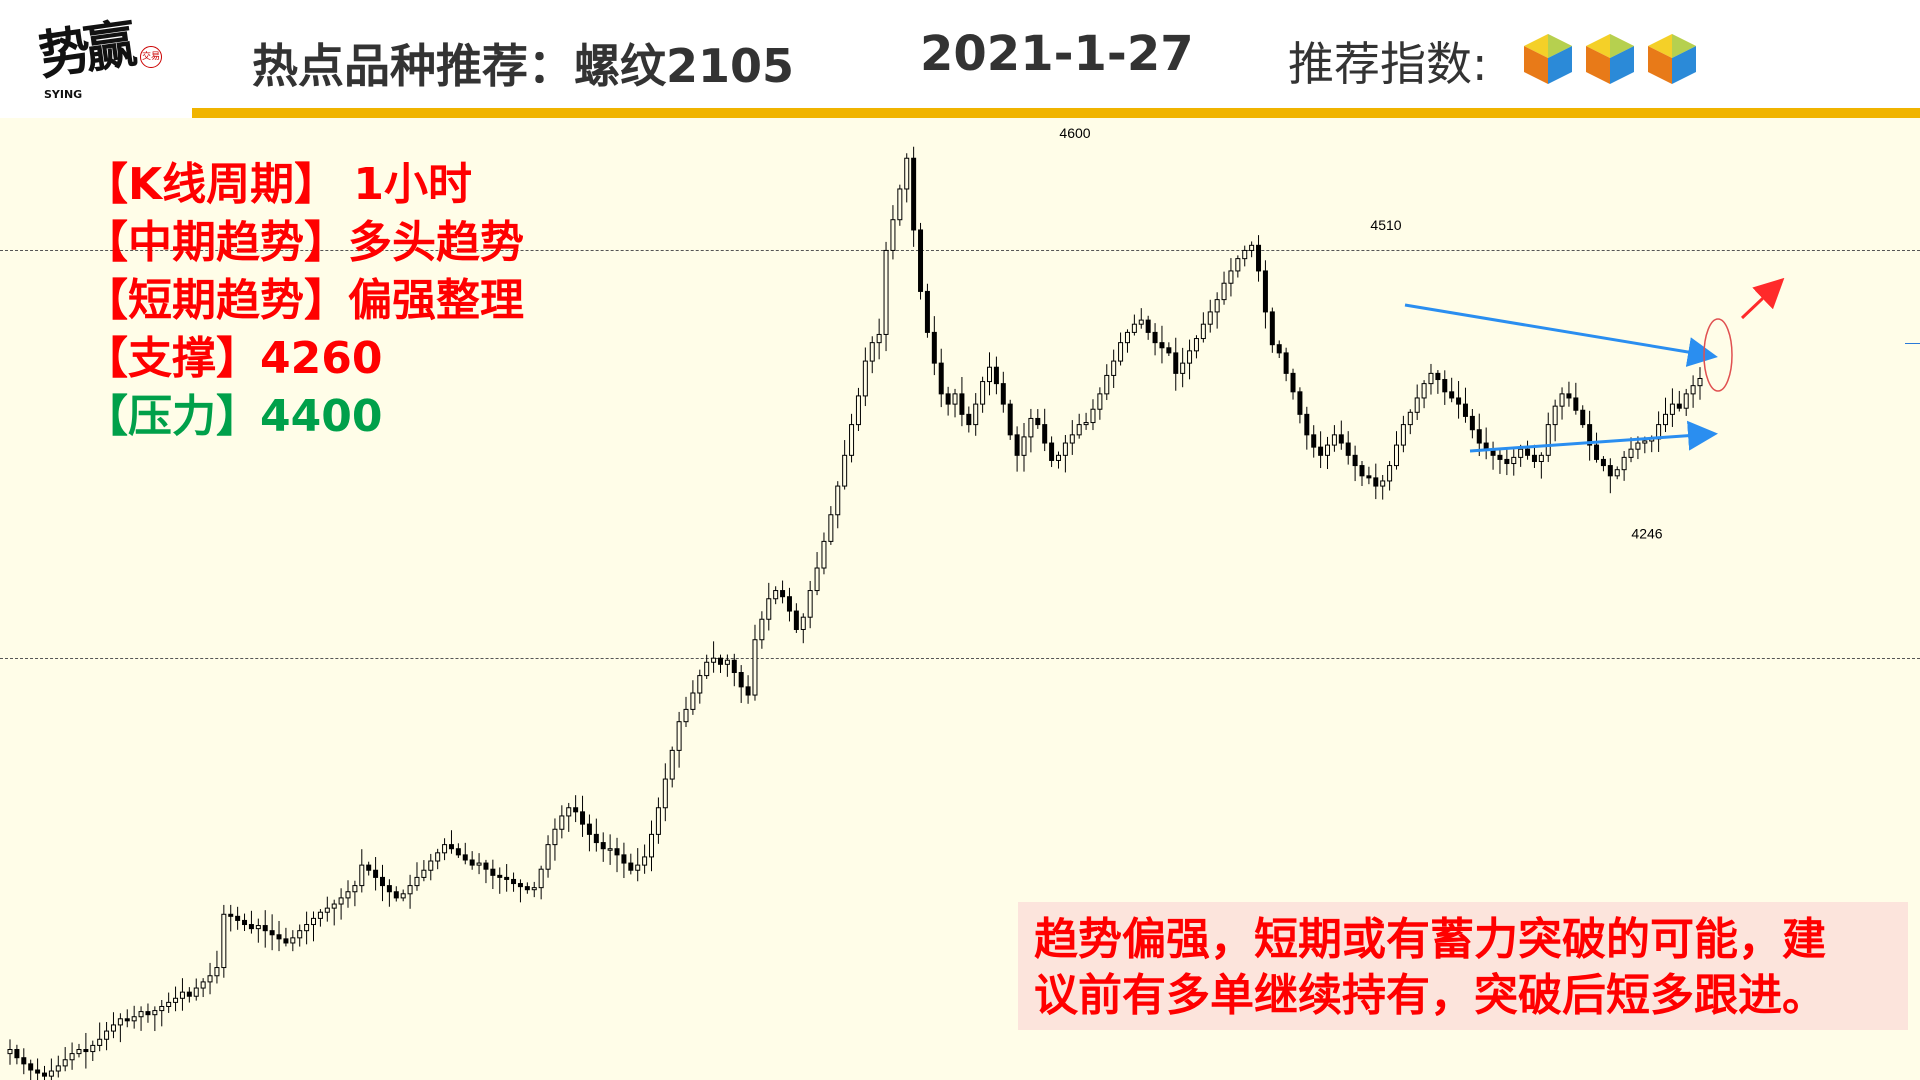  Describe the element at coordinates (1646, 534) in the screenshot. I see `price-annotation: 4246` at that location.